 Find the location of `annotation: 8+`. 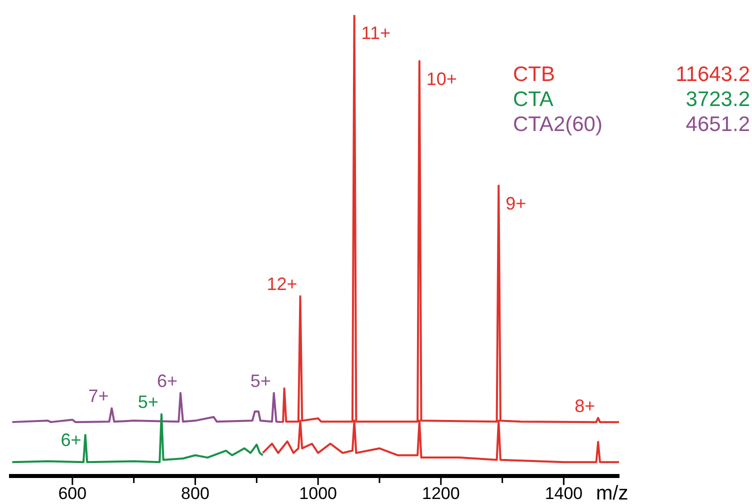

annotation: 8+ is located at coordinates (585, 406).